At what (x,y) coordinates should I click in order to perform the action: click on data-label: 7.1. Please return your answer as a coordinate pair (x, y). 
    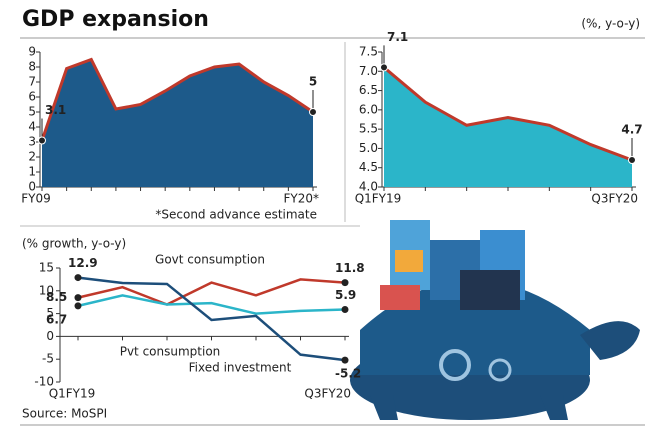
    Looking at the image, I should click on (397, 37).